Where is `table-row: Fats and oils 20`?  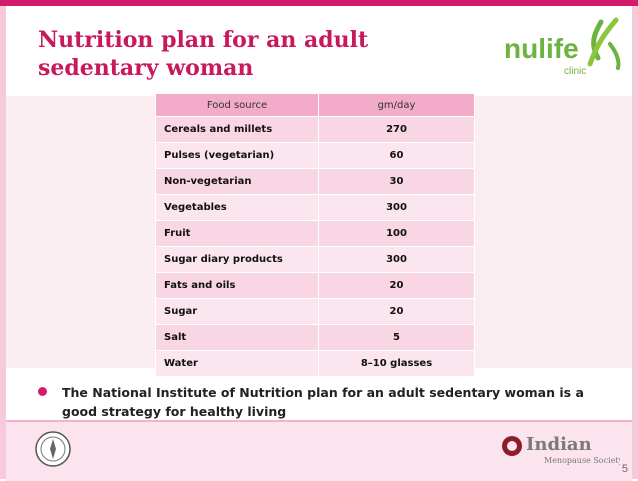
table-row: Fats and oils 20 is located at coordinates (315, 285).